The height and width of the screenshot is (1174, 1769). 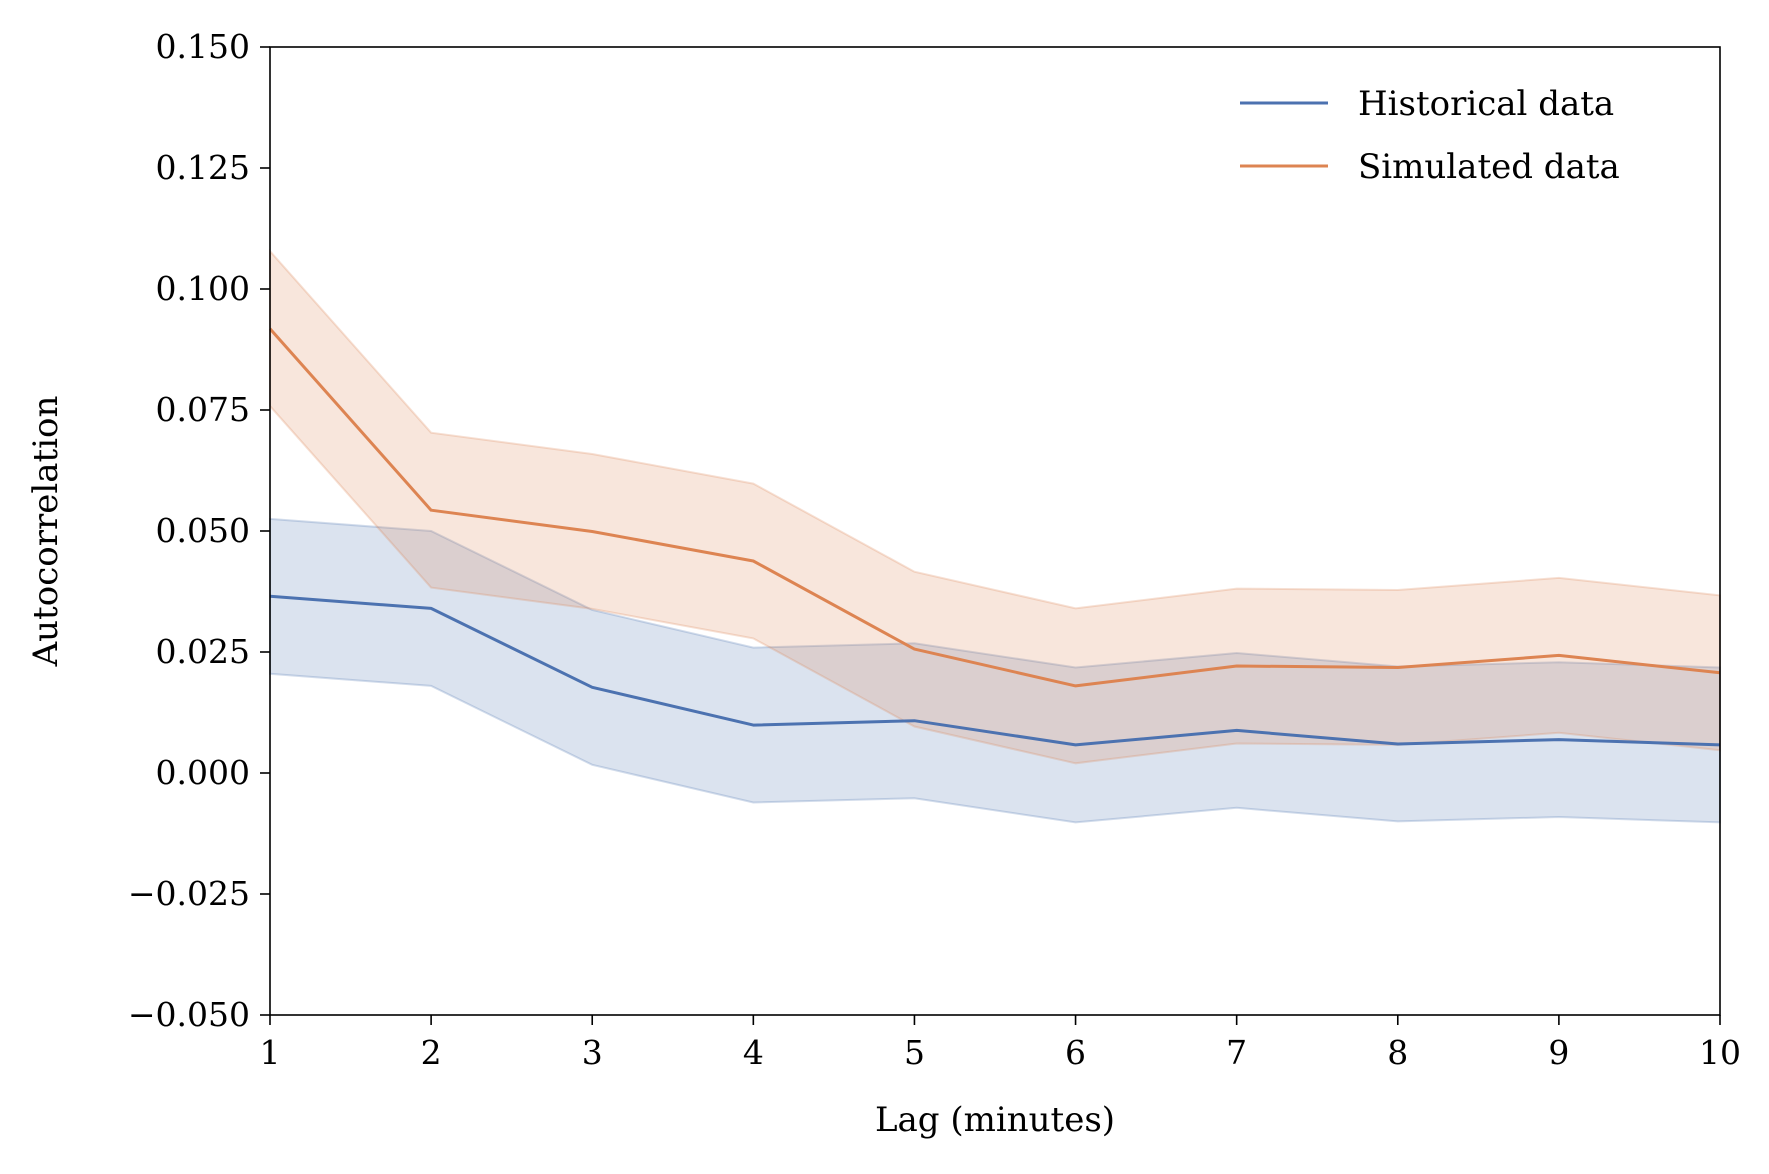 I want to click on y-tick-label: 0.000, so click(x=203, y=772).